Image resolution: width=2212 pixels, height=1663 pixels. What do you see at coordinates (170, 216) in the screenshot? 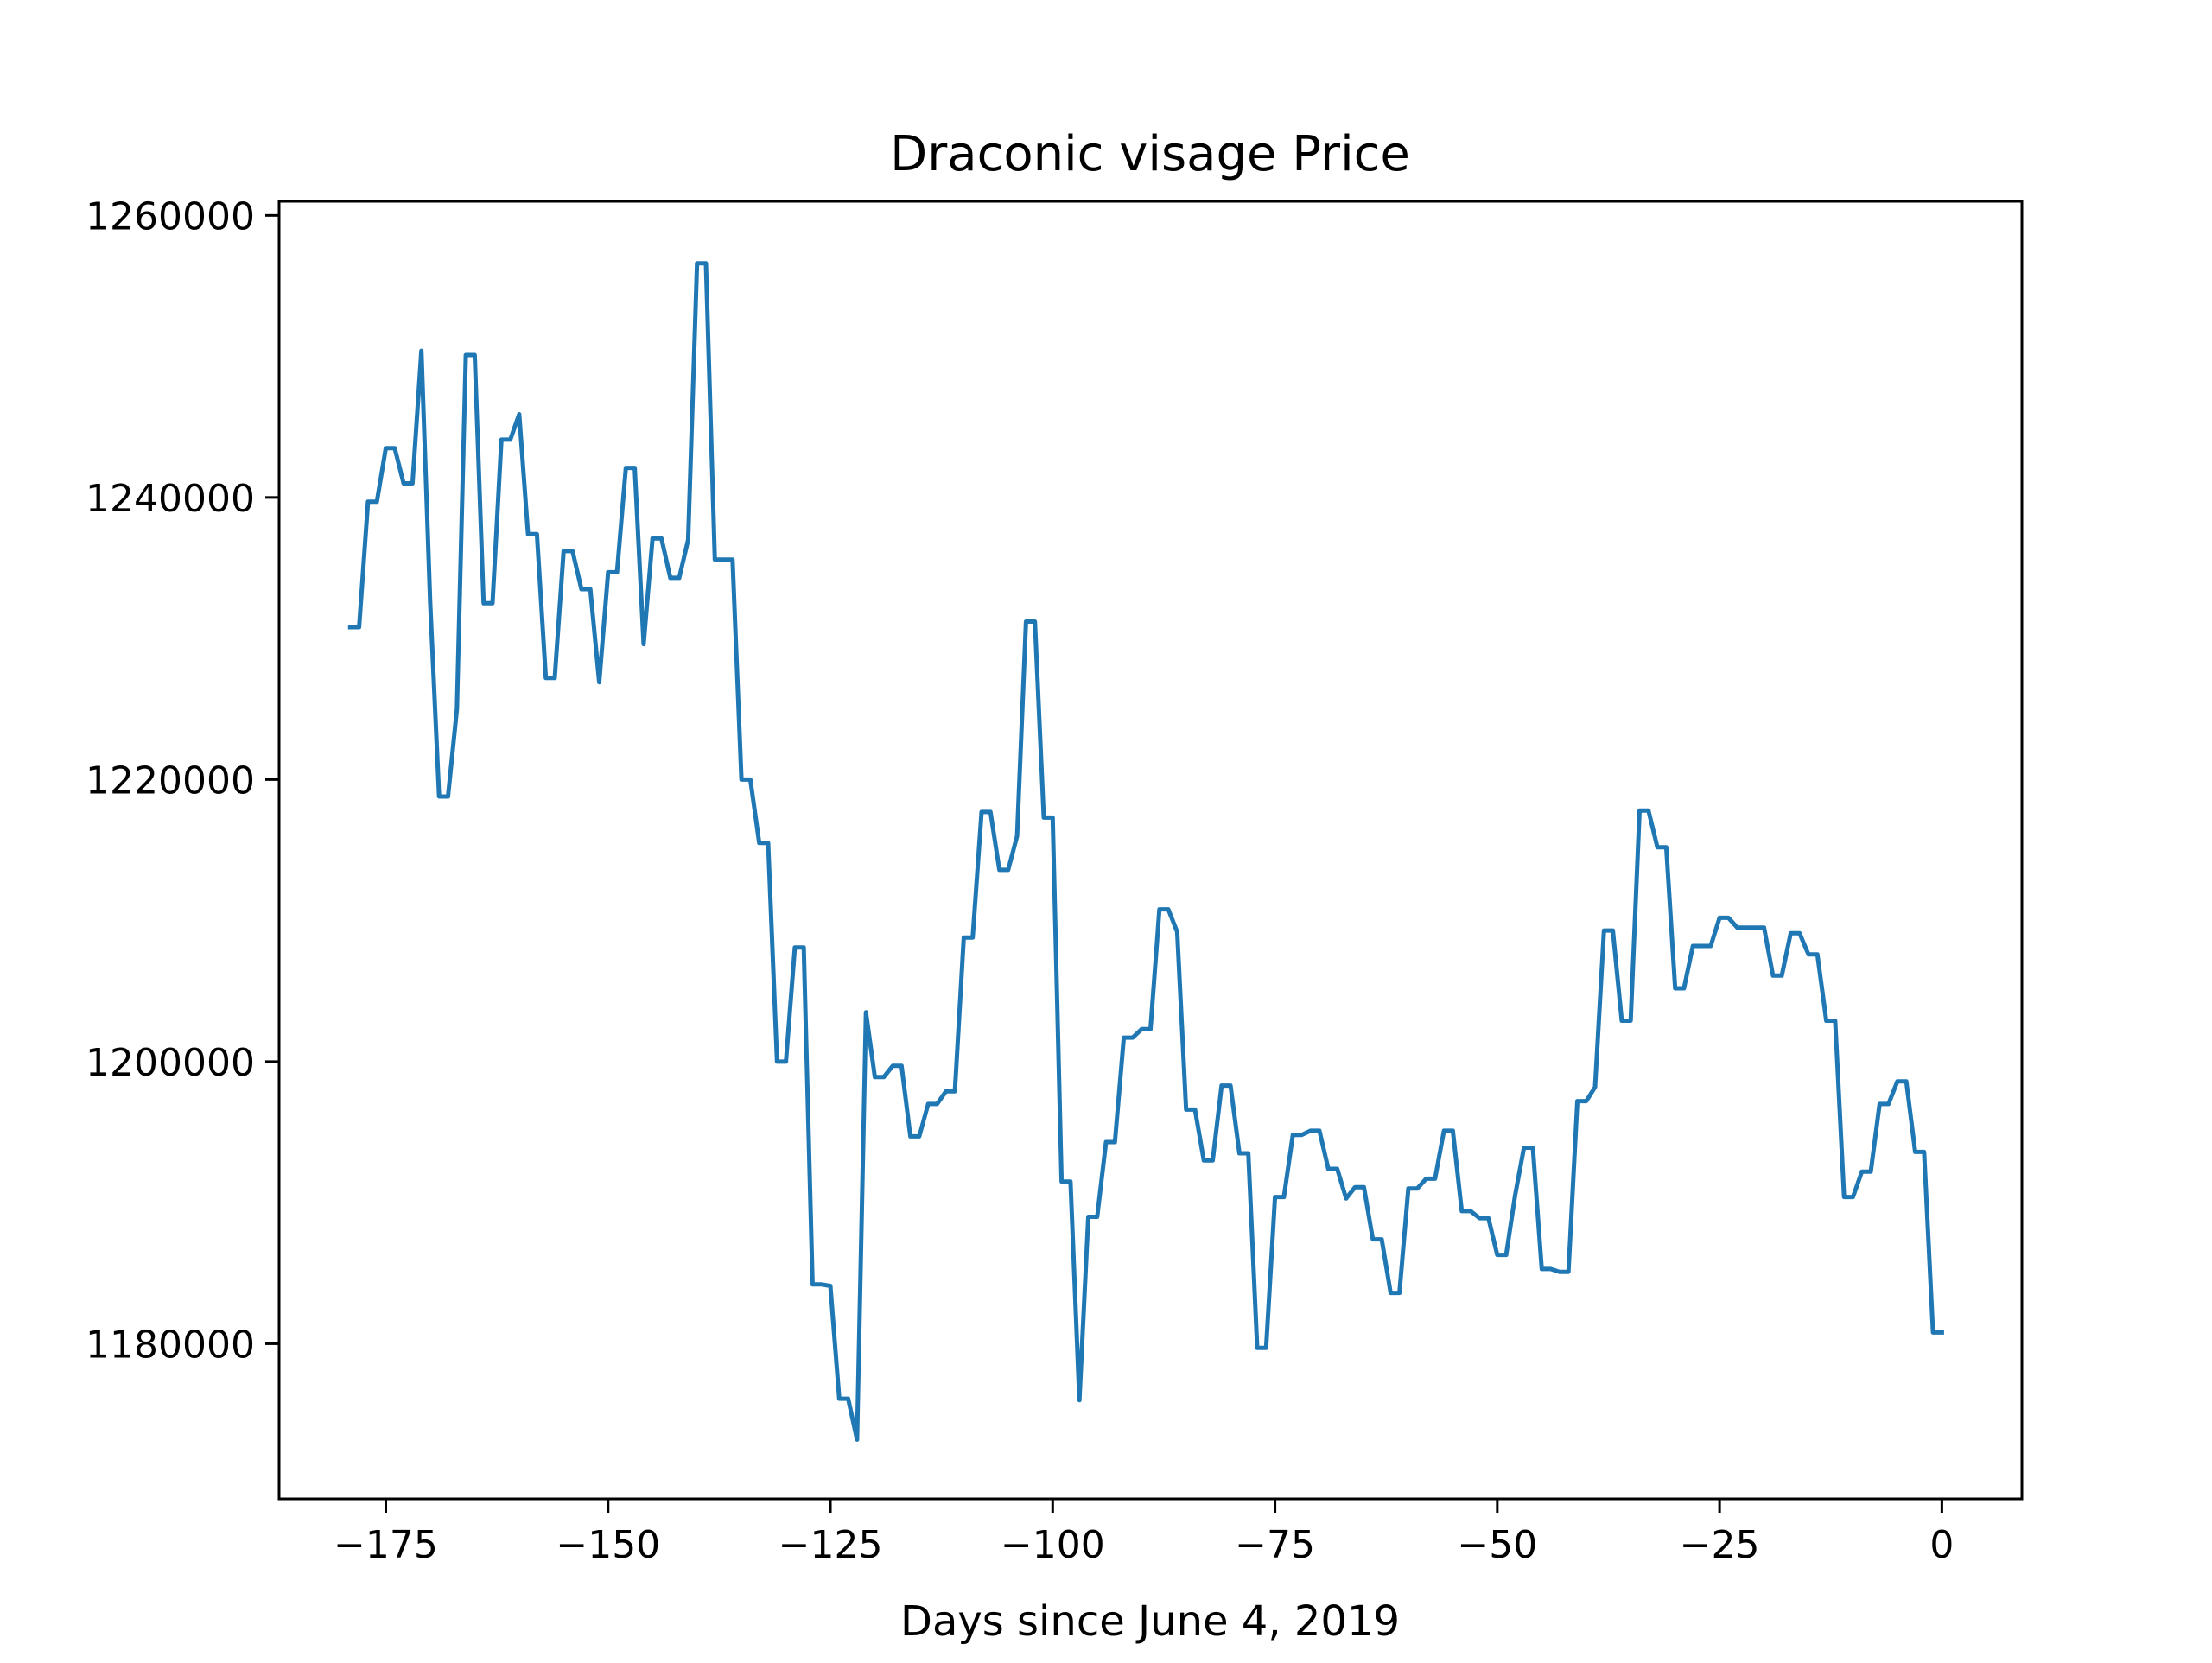
I see `y-tick-label: 1260000` at bounding box center [170, 216].